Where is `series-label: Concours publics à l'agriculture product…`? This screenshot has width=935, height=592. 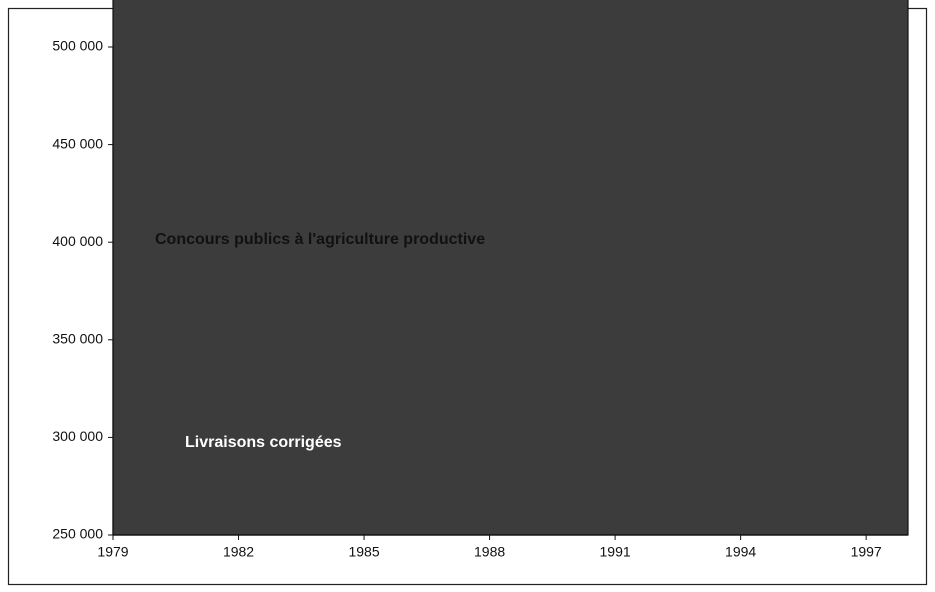
series-label: Concours publics à l'agriculture product… is located at coordinates (320, 239).